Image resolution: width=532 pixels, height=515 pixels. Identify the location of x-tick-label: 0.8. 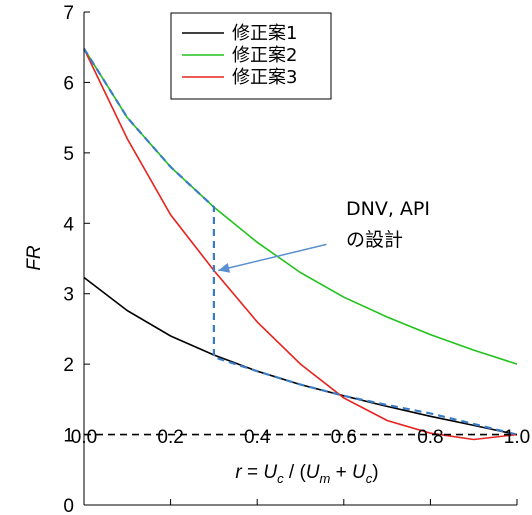
(430, 437).